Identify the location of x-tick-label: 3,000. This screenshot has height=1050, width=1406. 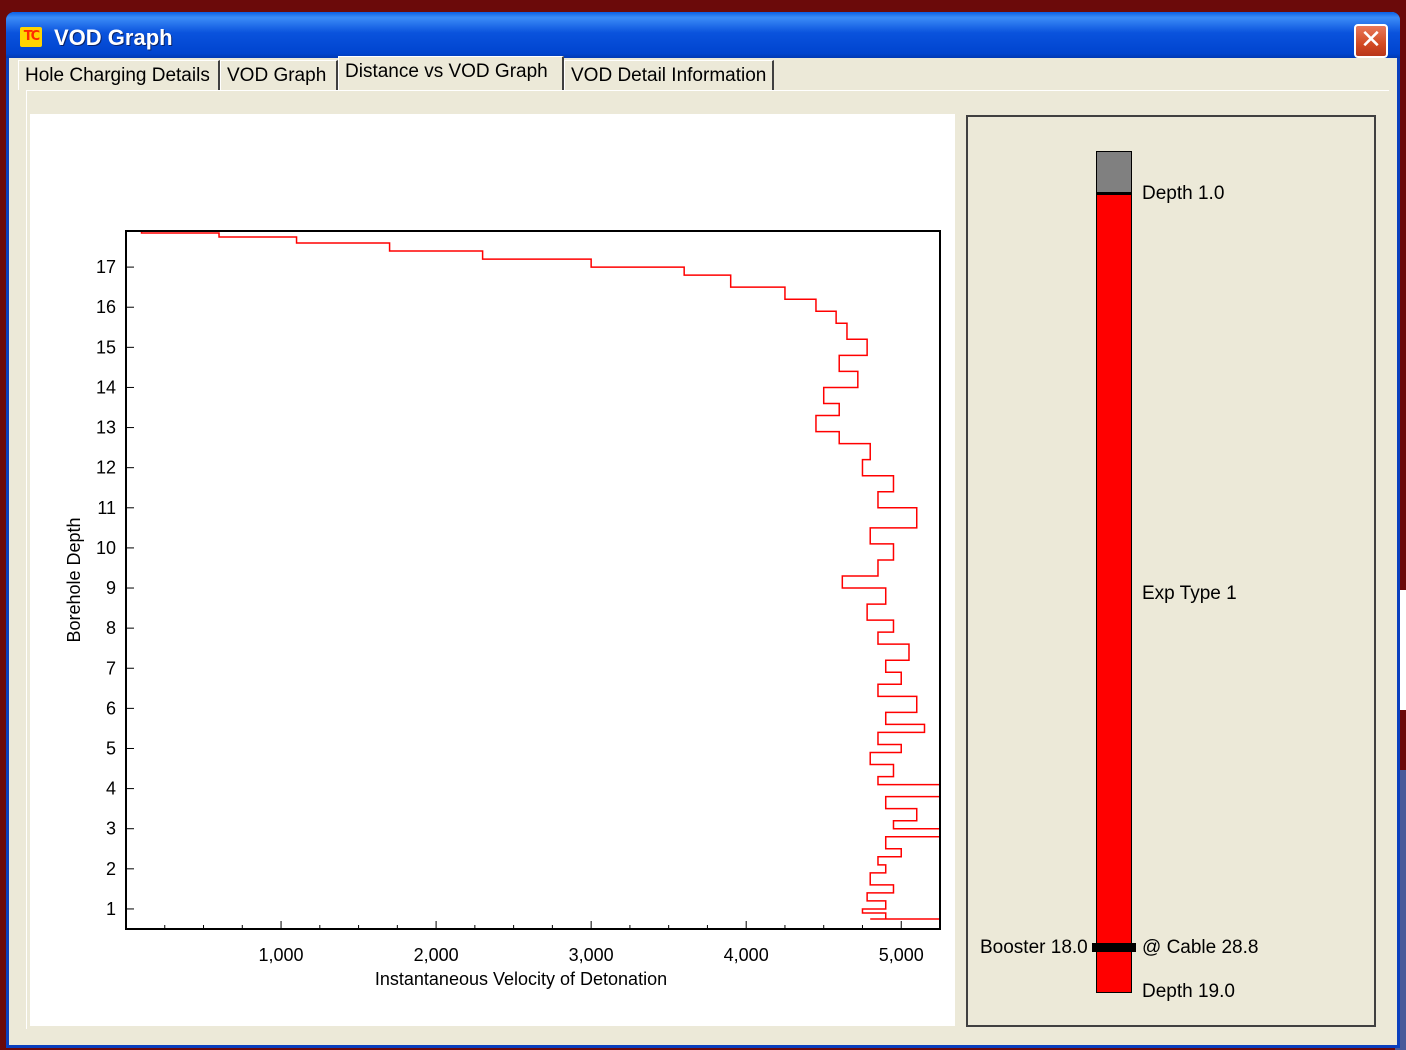
(591, 955).